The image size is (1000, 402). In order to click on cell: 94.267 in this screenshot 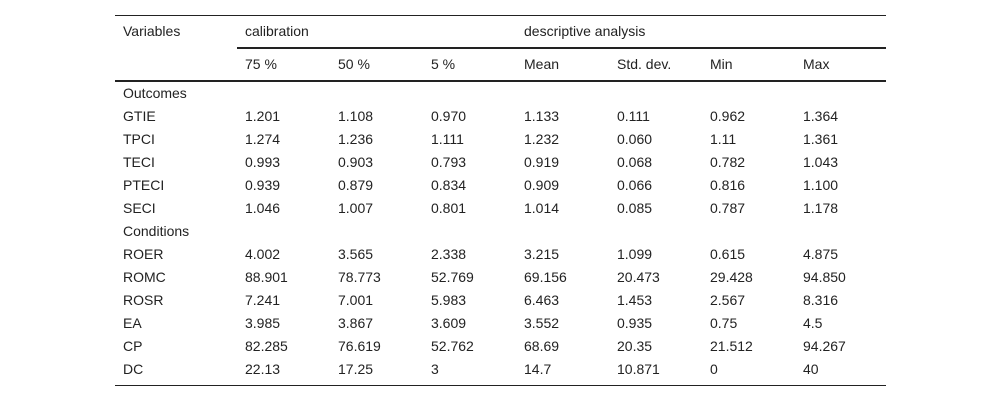, I will do `click(824, 346)`.